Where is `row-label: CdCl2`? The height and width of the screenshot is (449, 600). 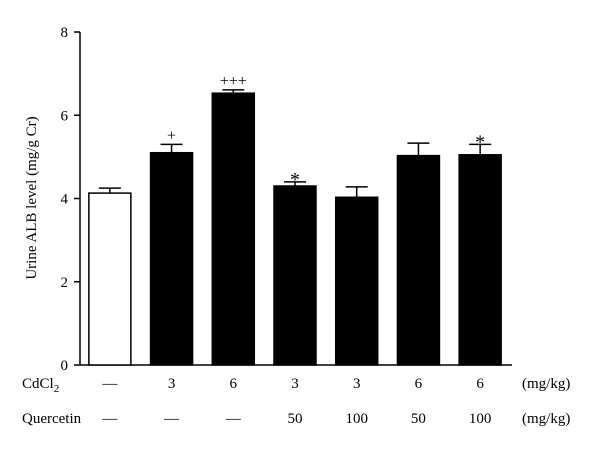
row-label: CdCl2 is located at coordinates (40, 385).